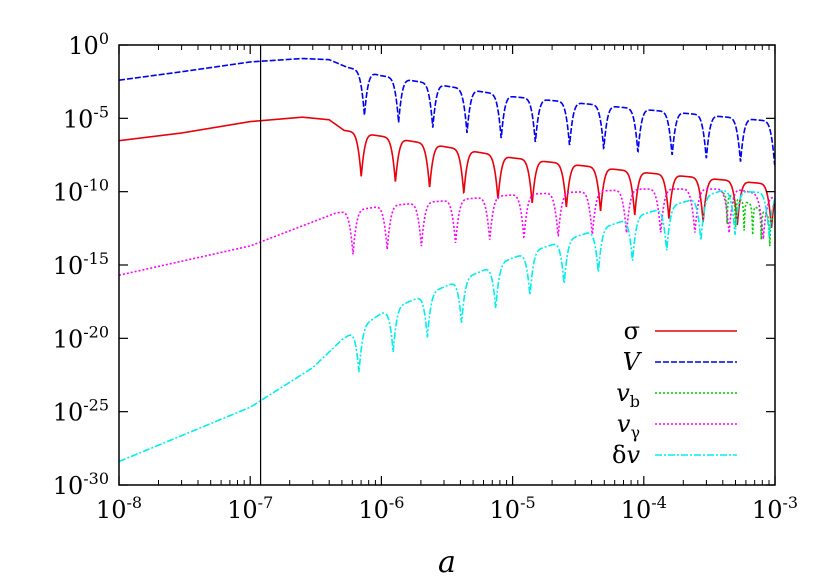 This screenshot has width=830, height=581. Describe the element at coordinates (119, 508) in the screenshot. I see `x-tick-label: 10⁻⁸` at that location.